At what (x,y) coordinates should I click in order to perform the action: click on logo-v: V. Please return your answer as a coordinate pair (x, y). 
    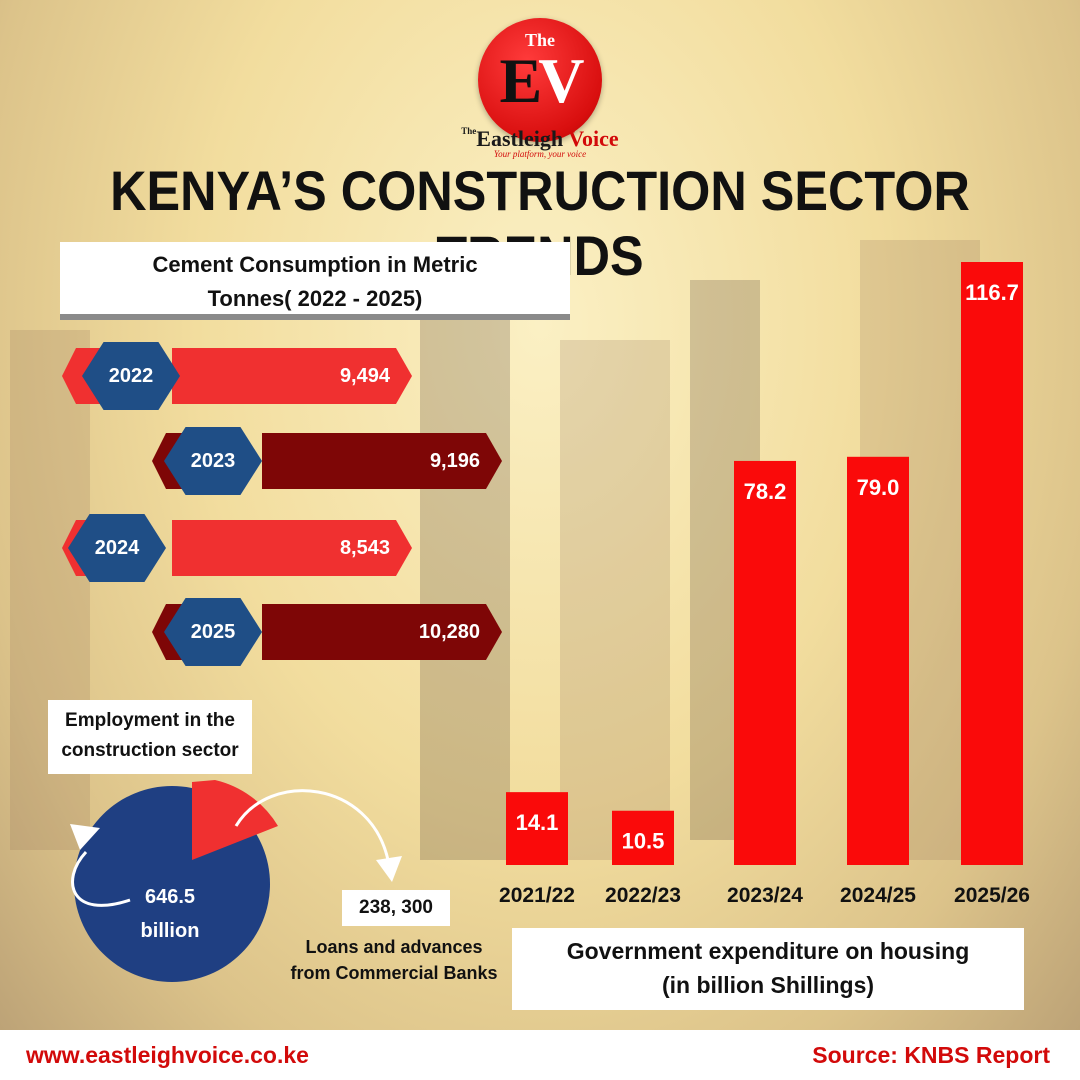
    Looking at the image, I should click on (561, 80).